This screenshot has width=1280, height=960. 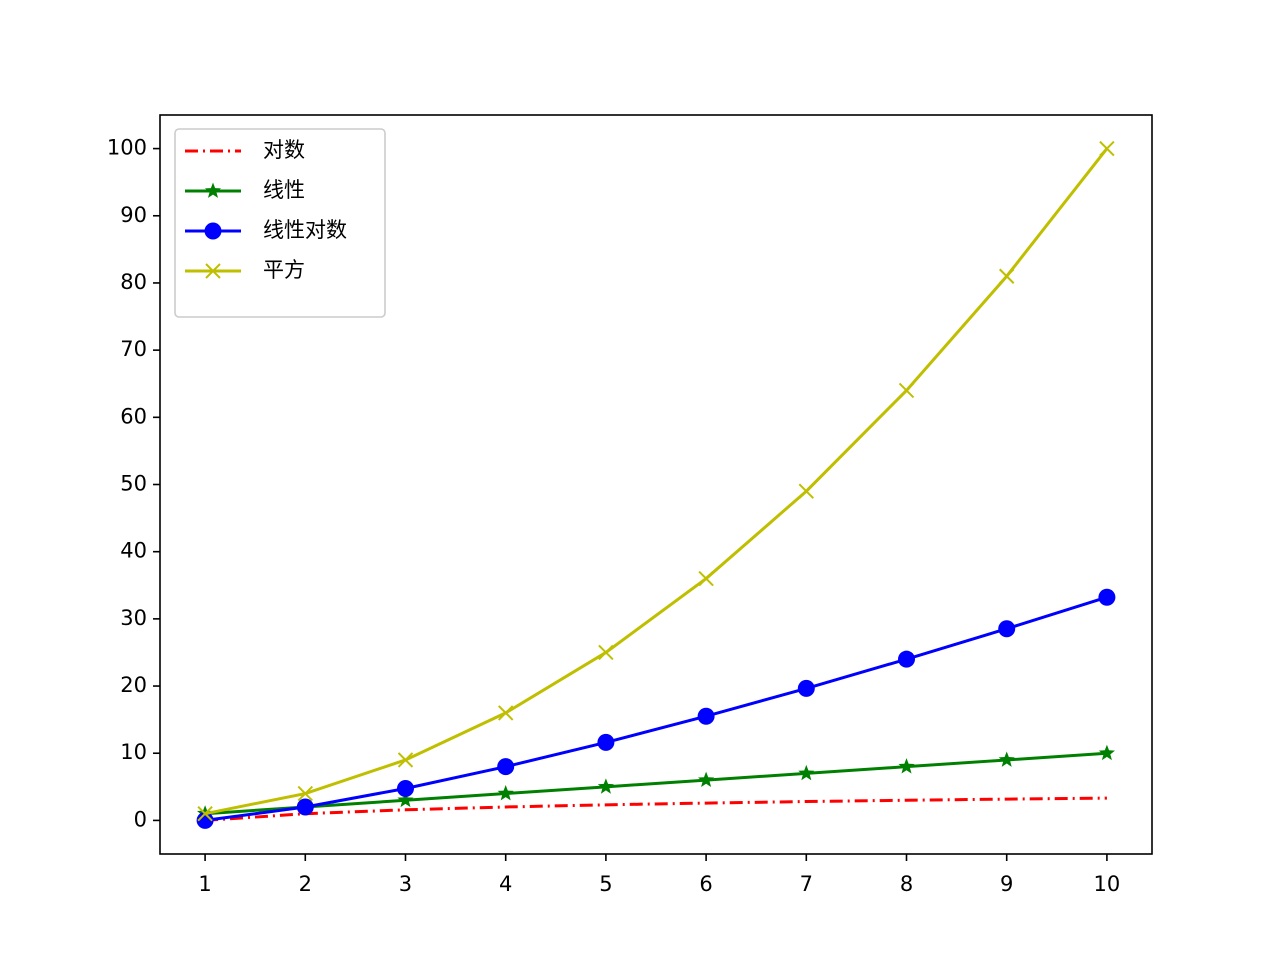 I want to click on x-tick-label: 8, so click(x=906, y=884).